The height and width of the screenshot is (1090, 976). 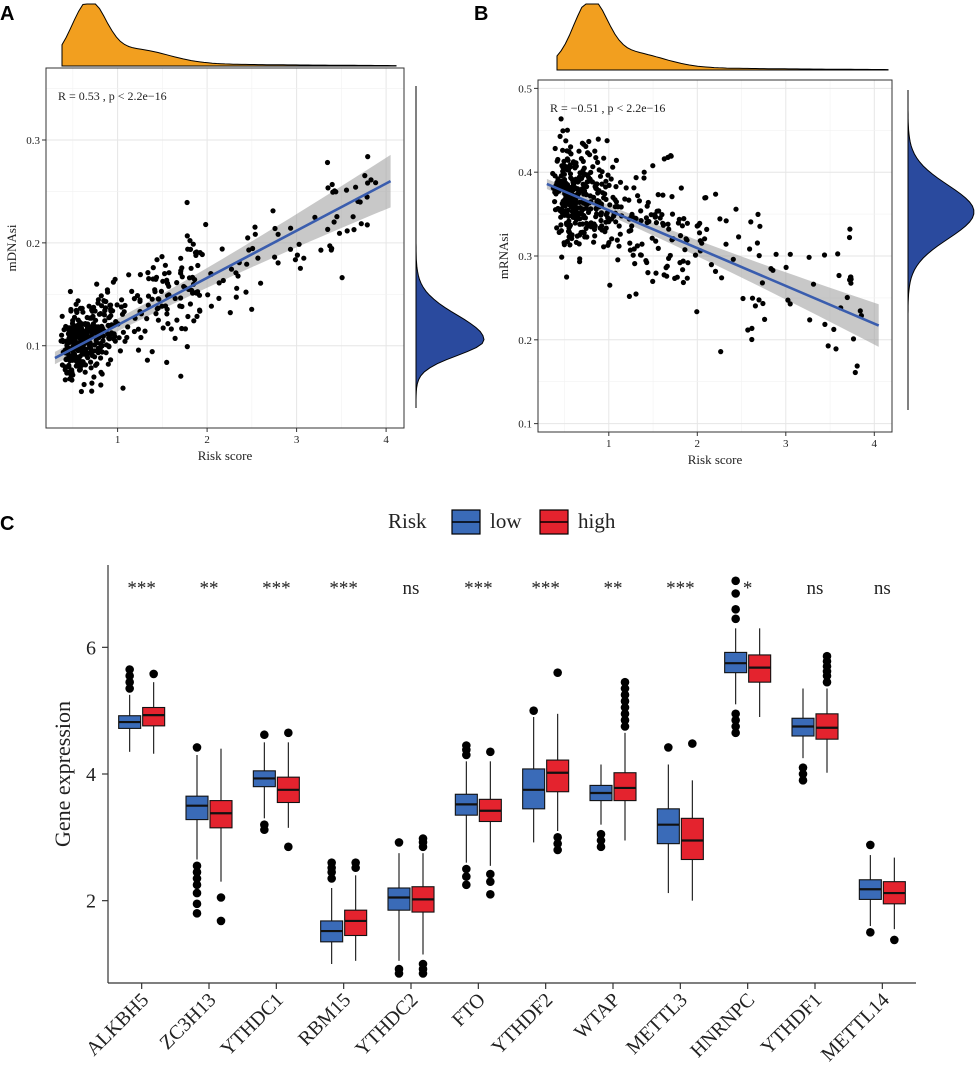 What do you see at coordinates (297, 440) in the screenshot?
I see `x-tick-label: 3` at bounding box center [297, 440].